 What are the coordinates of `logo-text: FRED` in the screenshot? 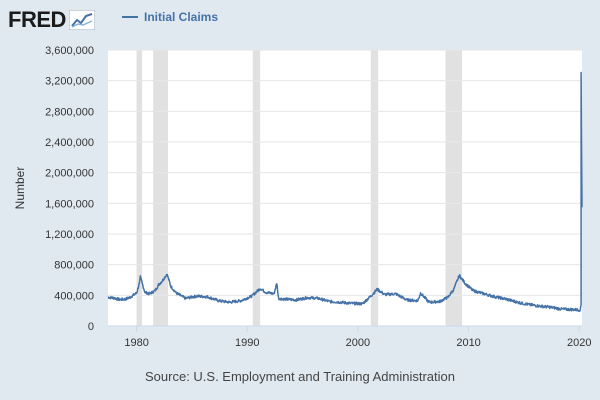 It's located at (37, 19).